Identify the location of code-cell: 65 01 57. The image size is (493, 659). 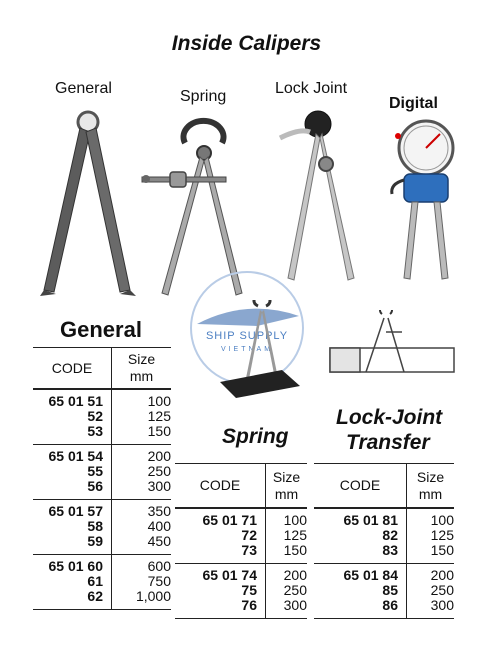
(72, 509).